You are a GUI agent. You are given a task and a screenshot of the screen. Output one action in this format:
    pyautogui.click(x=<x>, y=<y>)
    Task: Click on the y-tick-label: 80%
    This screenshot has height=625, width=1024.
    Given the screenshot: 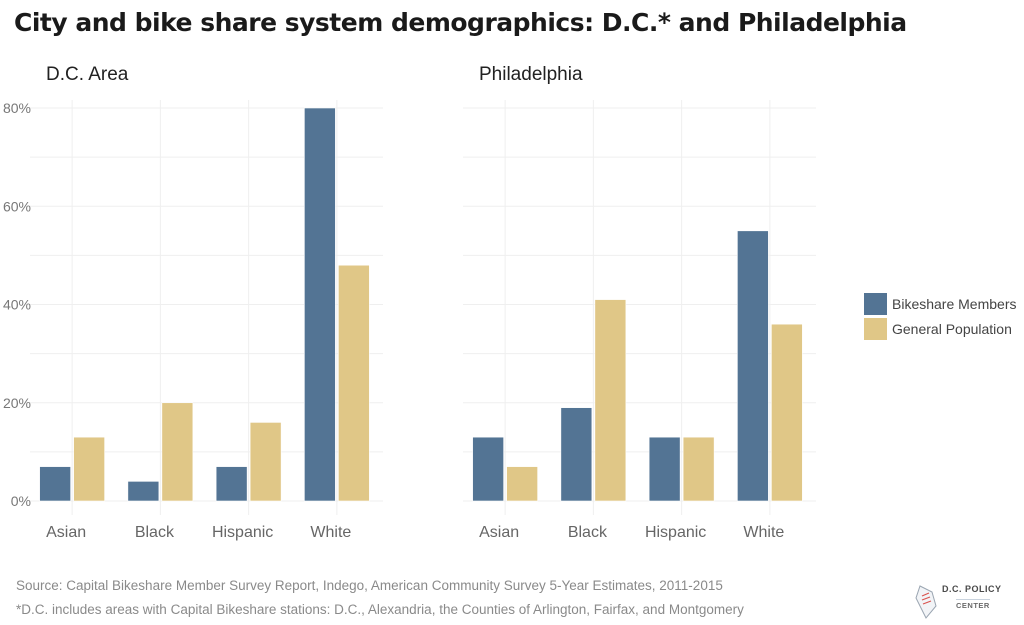 What is the action you would take?
    pyautogui.click(x=17, y=108)
    